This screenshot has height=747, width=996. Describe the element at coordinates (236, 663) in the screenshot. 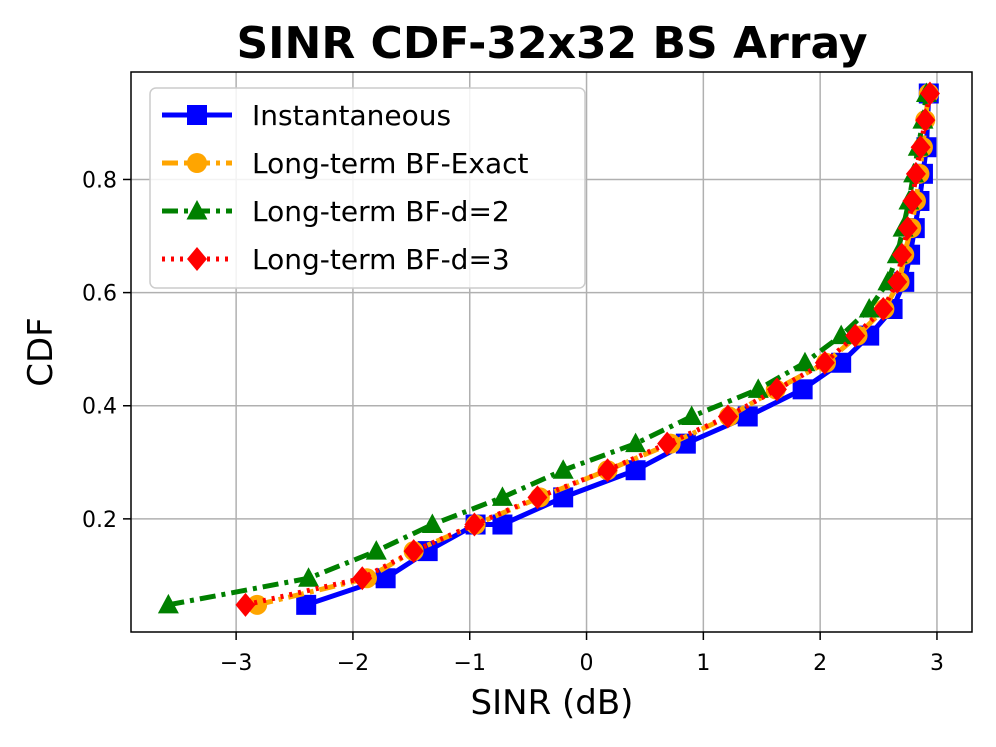

I see `x-tick-label: −3` at that location.